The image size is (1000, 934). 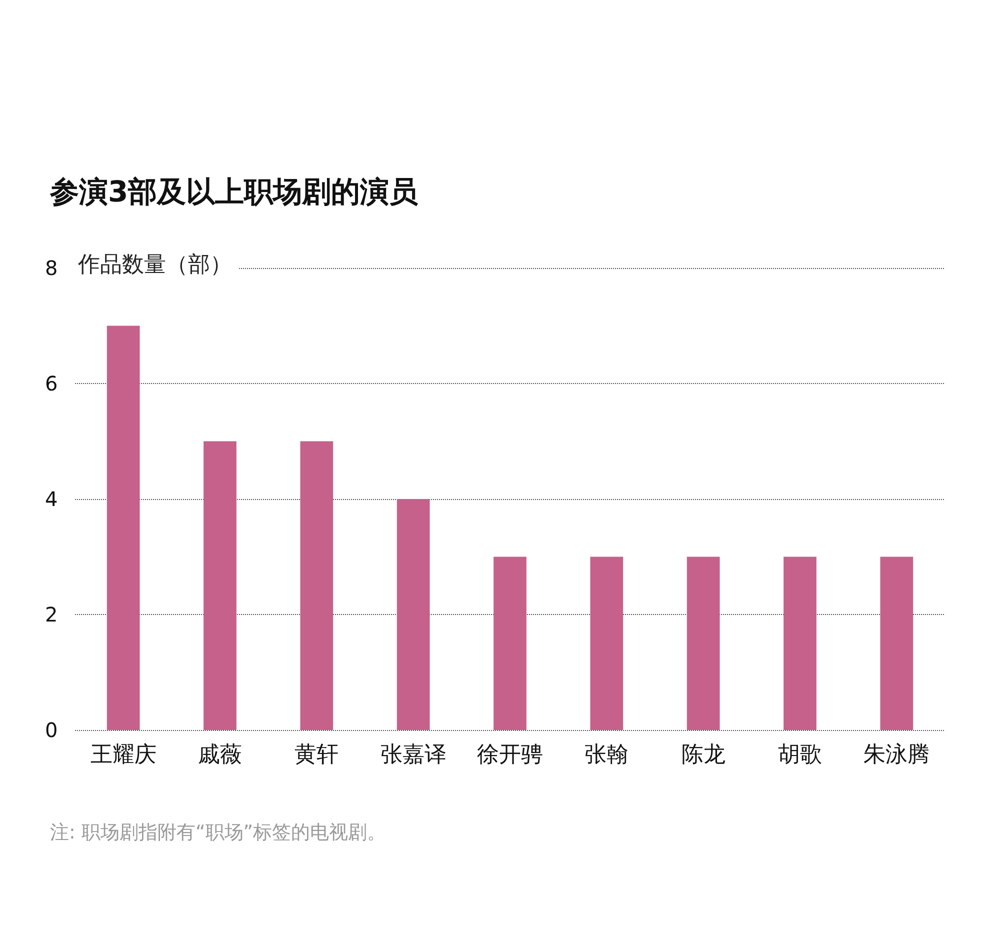 I want to click on x-tick-label: 朱泳腾, so click(x=897, y=755).